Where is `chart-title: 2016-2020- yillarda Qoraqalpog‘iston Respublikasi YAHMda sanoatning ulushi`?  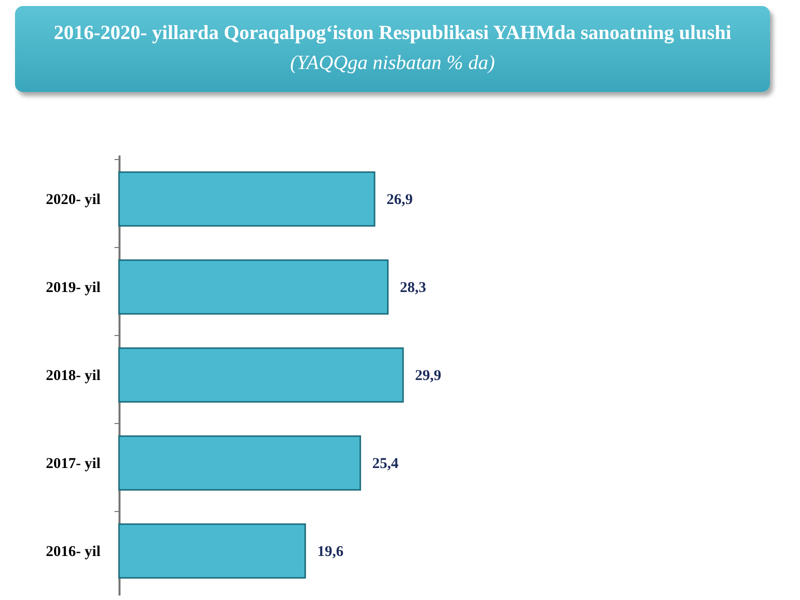
chart-title: 2016-2020- yillarda Qoraqalpog‘iston Respublikasi YAHMda sanoatning ulushi is located at coordinates (393, 33).